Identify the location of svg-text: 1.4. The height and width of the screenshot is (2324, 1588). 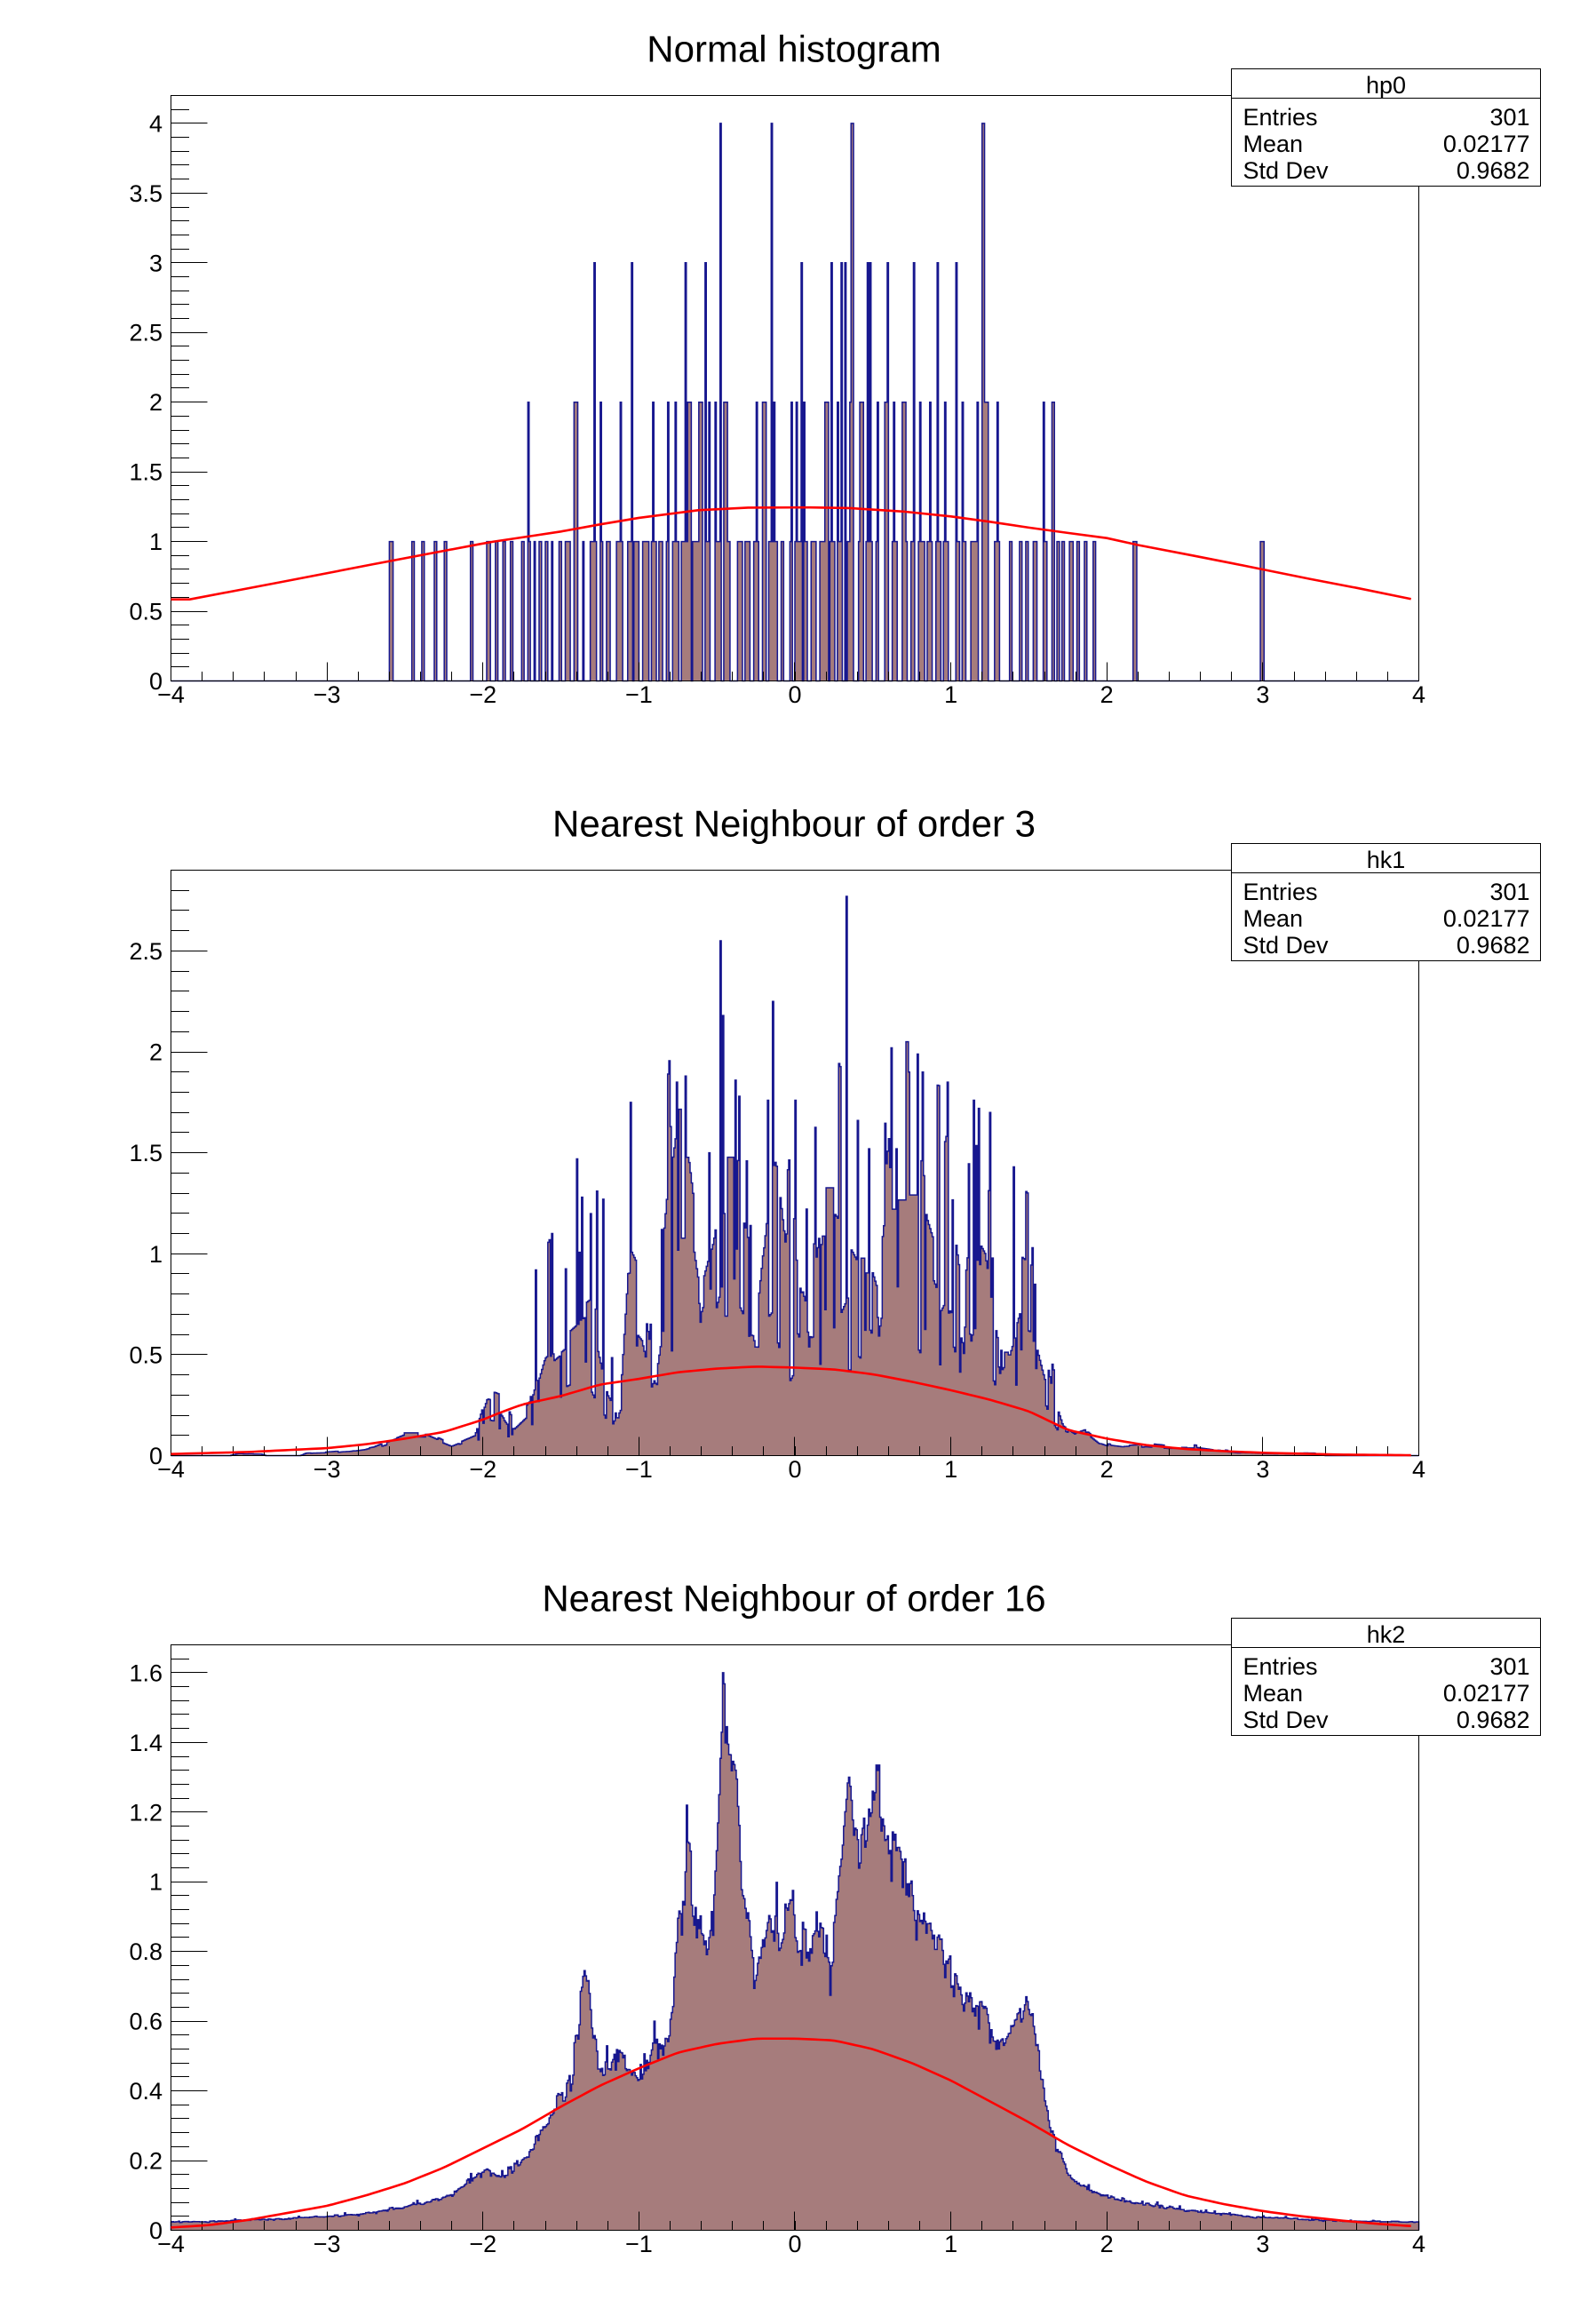
(146, 1743).